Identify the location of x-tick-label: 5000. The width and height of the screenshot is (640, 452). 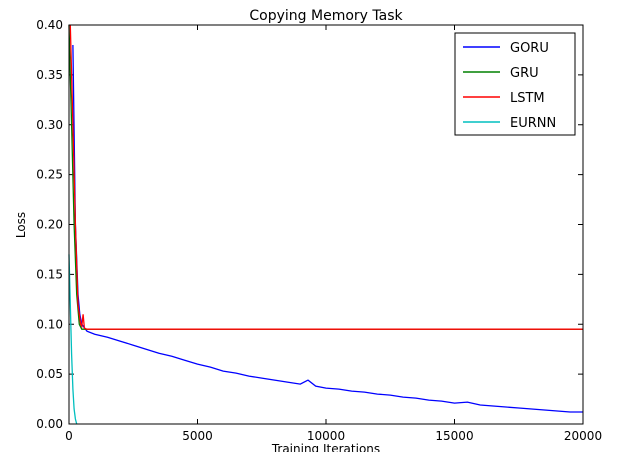
(197, 436).